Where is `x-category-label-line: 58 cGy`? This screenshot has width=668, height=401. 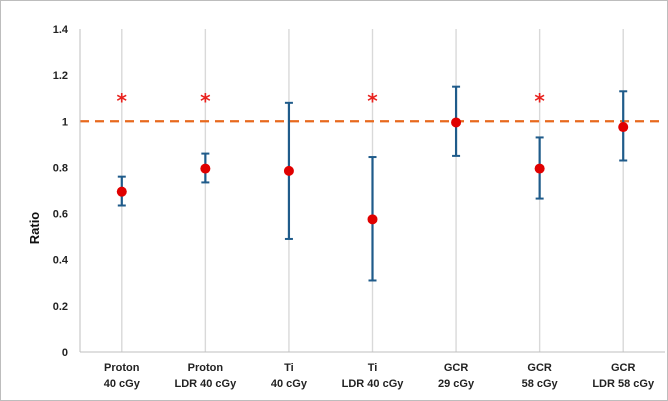
x-category-label-line: 58 cGy is located at coordinates (540, 384).